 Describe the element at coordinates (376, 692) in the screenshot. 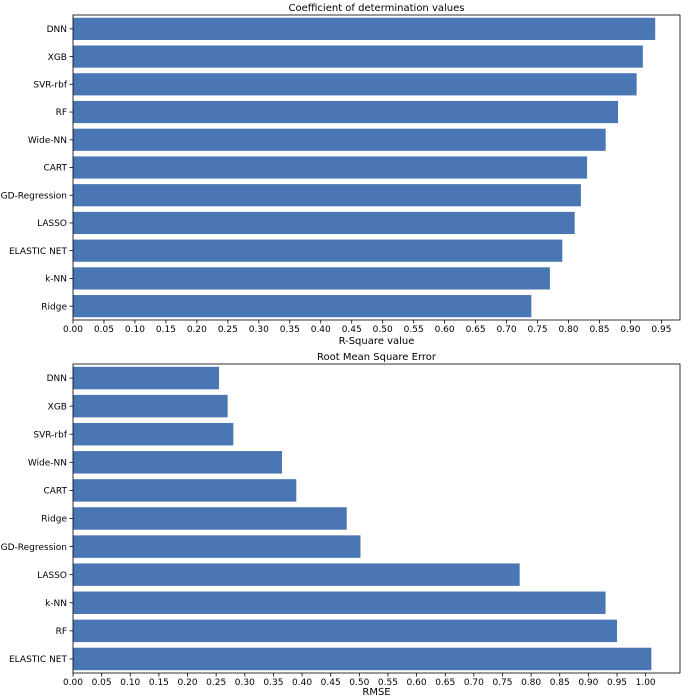

I see `x-axis-label: RMSE` at that location.